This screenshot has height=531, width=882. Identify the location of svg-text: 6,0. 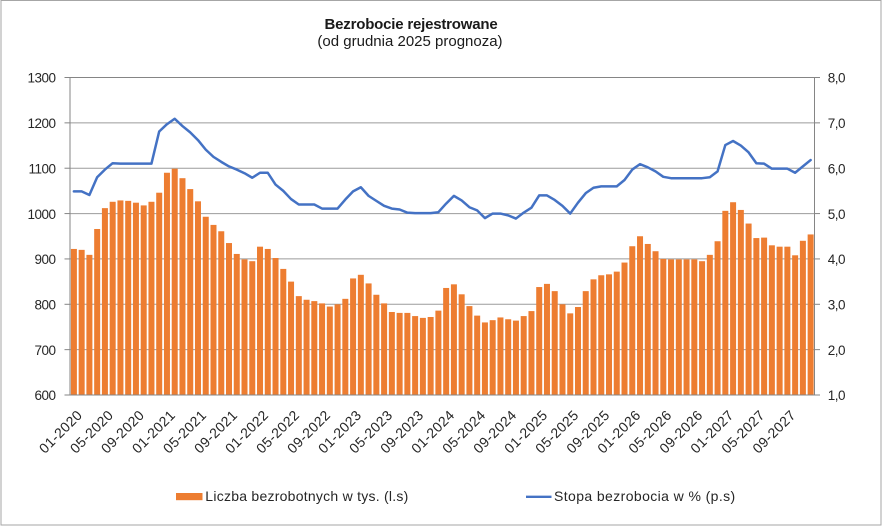
(836, 168).